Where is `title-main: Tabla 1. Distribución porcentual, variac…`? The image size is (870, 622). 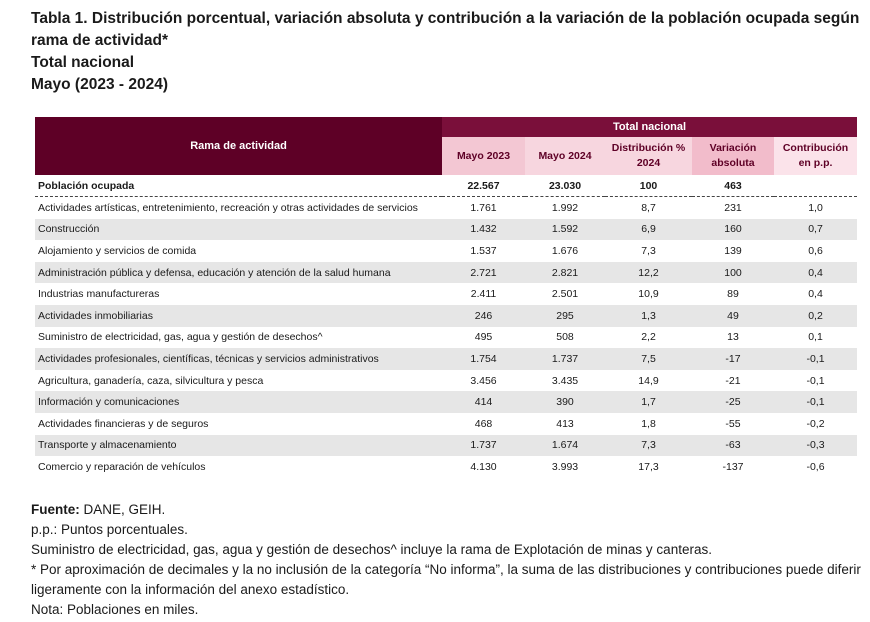
title-main: Tabla 1. Distribución porcentual, variac… is located at coordinates (445, 29).